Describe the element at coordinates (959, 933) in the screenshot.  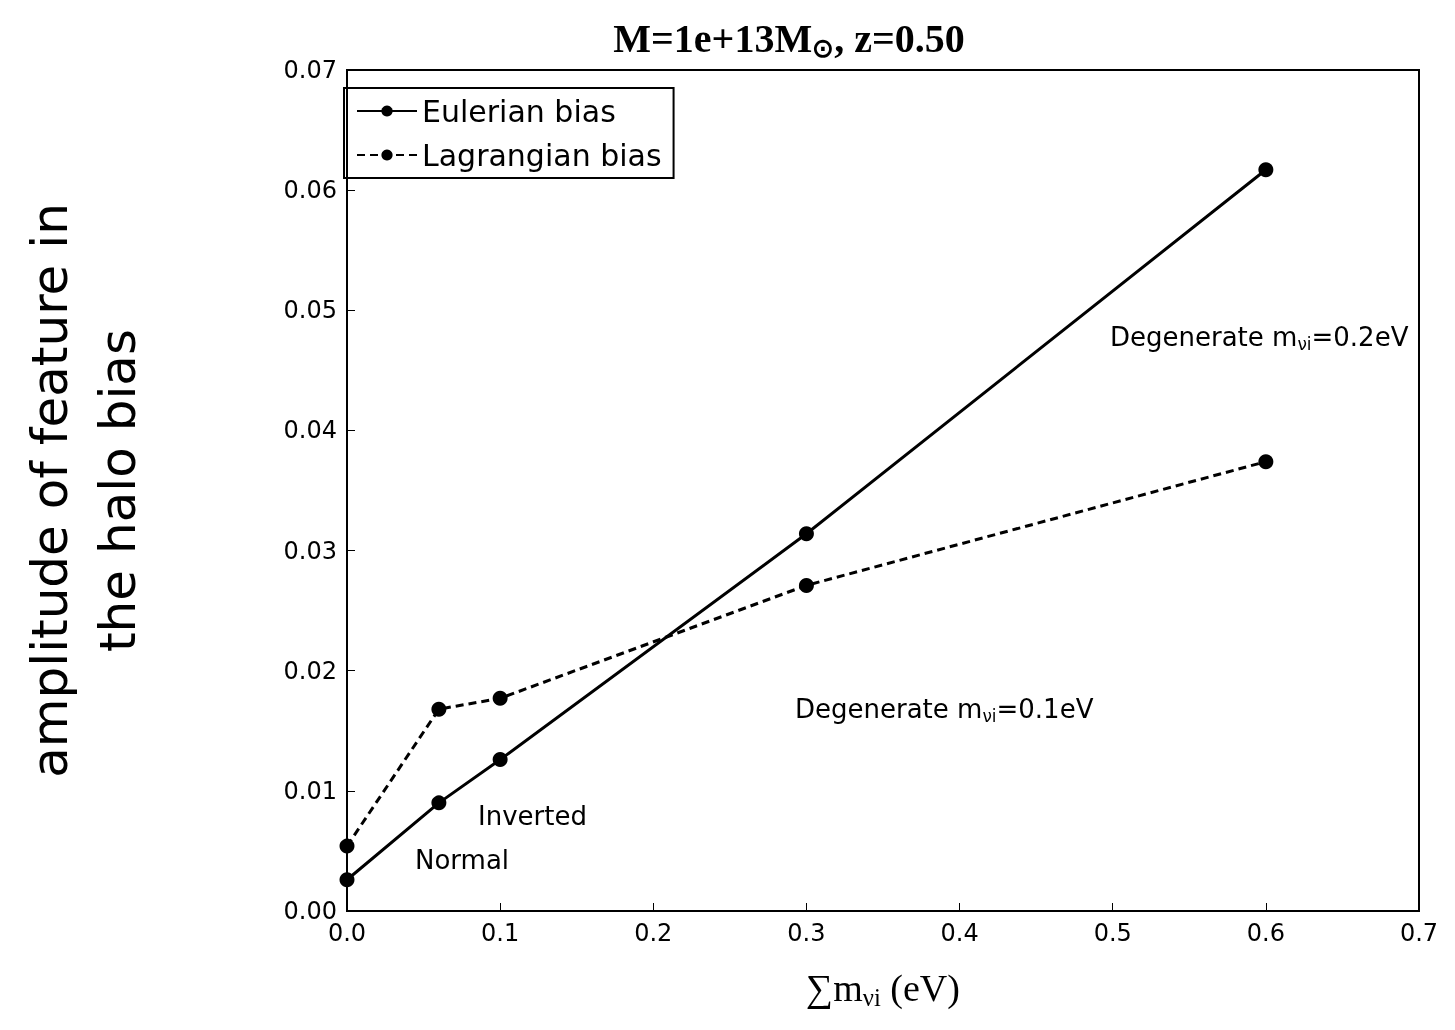
I see `x-tick-label: 0.4` at that location.